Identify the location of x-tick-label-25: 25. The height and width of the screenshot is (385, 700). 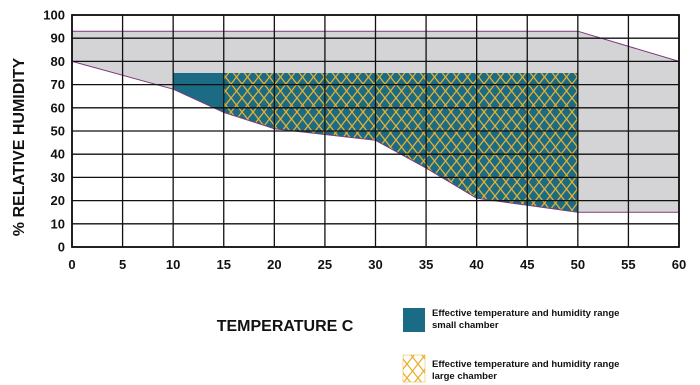
(325, 264).